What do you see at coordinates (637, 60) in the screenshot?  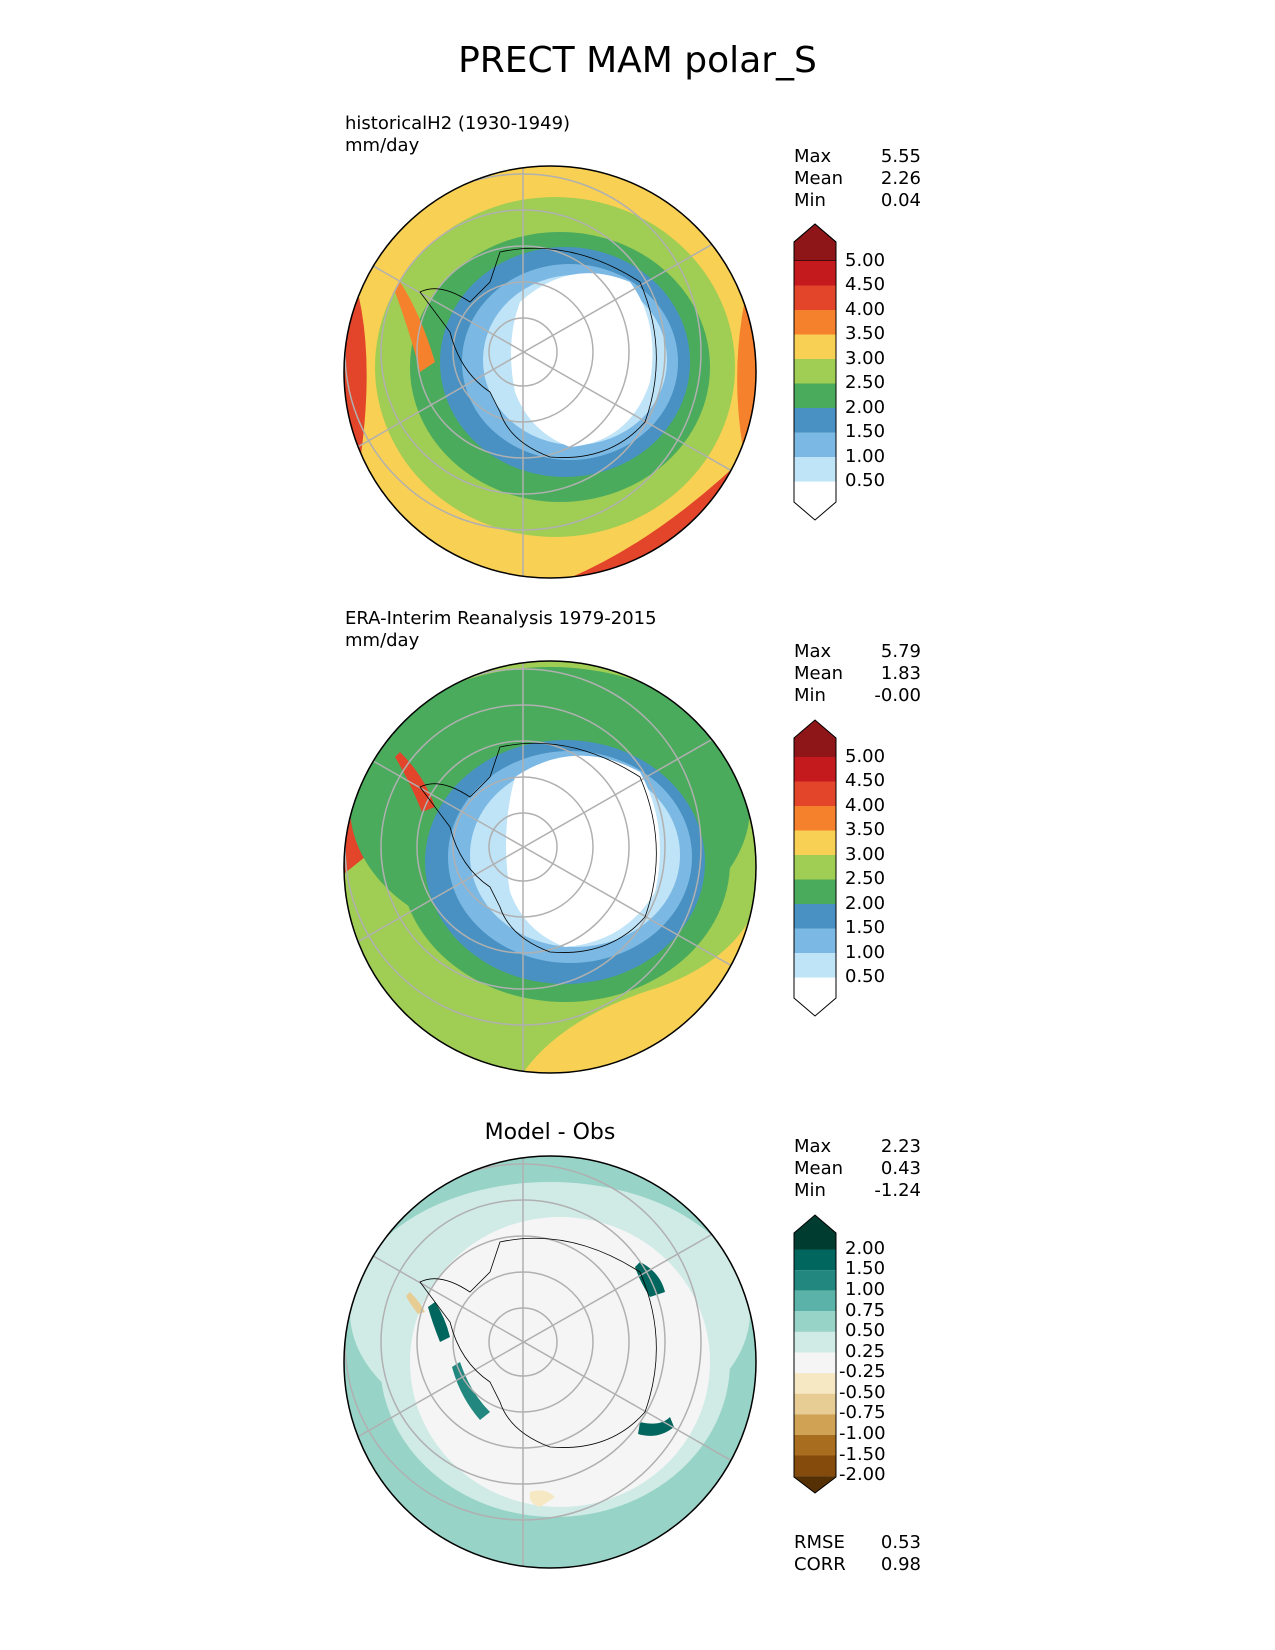 I see `figure-title: PRECT MAM polar_S` at bounding box center [637, 60].